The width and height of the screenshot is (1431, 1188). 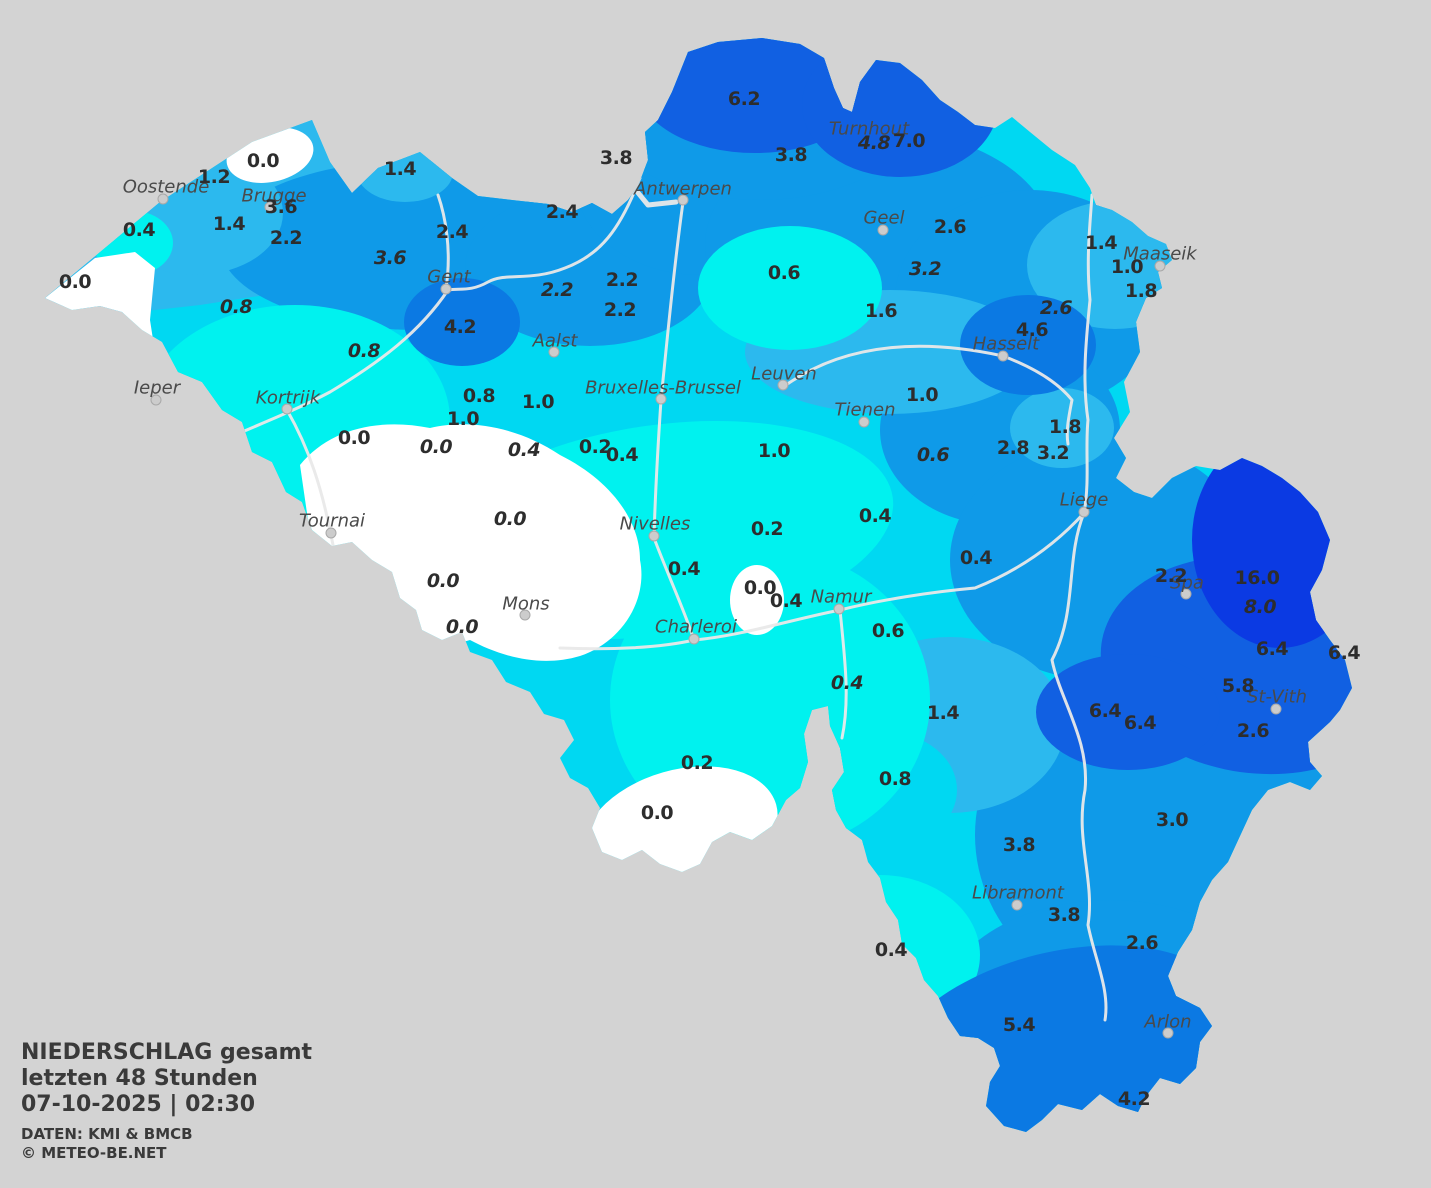 I want to click on river-gent-canal, so click(x=443, y=241).